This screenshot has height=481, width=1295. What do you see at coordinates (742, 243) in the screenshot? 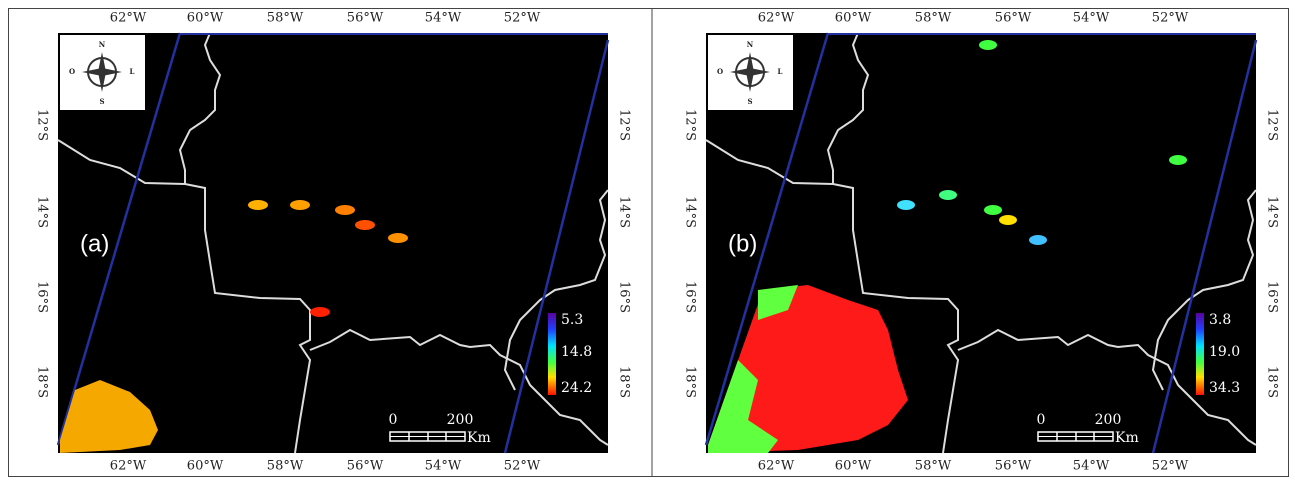
I see `panel-label: (b)` at bounding box center [742, 243].